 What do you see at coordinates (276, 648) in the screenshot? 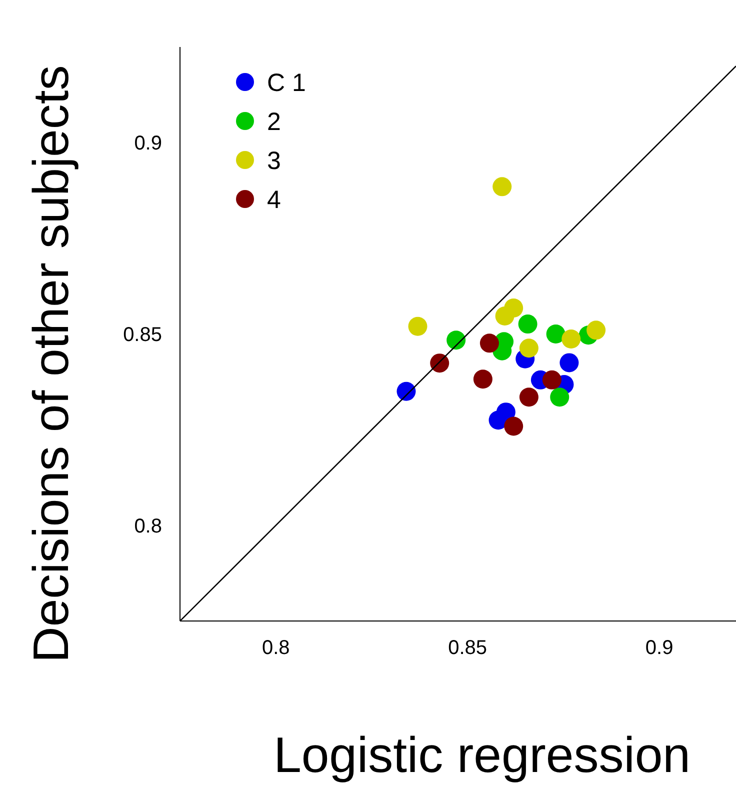
I see `x-tick-label: 0.8` at bounding box center [276, 648].